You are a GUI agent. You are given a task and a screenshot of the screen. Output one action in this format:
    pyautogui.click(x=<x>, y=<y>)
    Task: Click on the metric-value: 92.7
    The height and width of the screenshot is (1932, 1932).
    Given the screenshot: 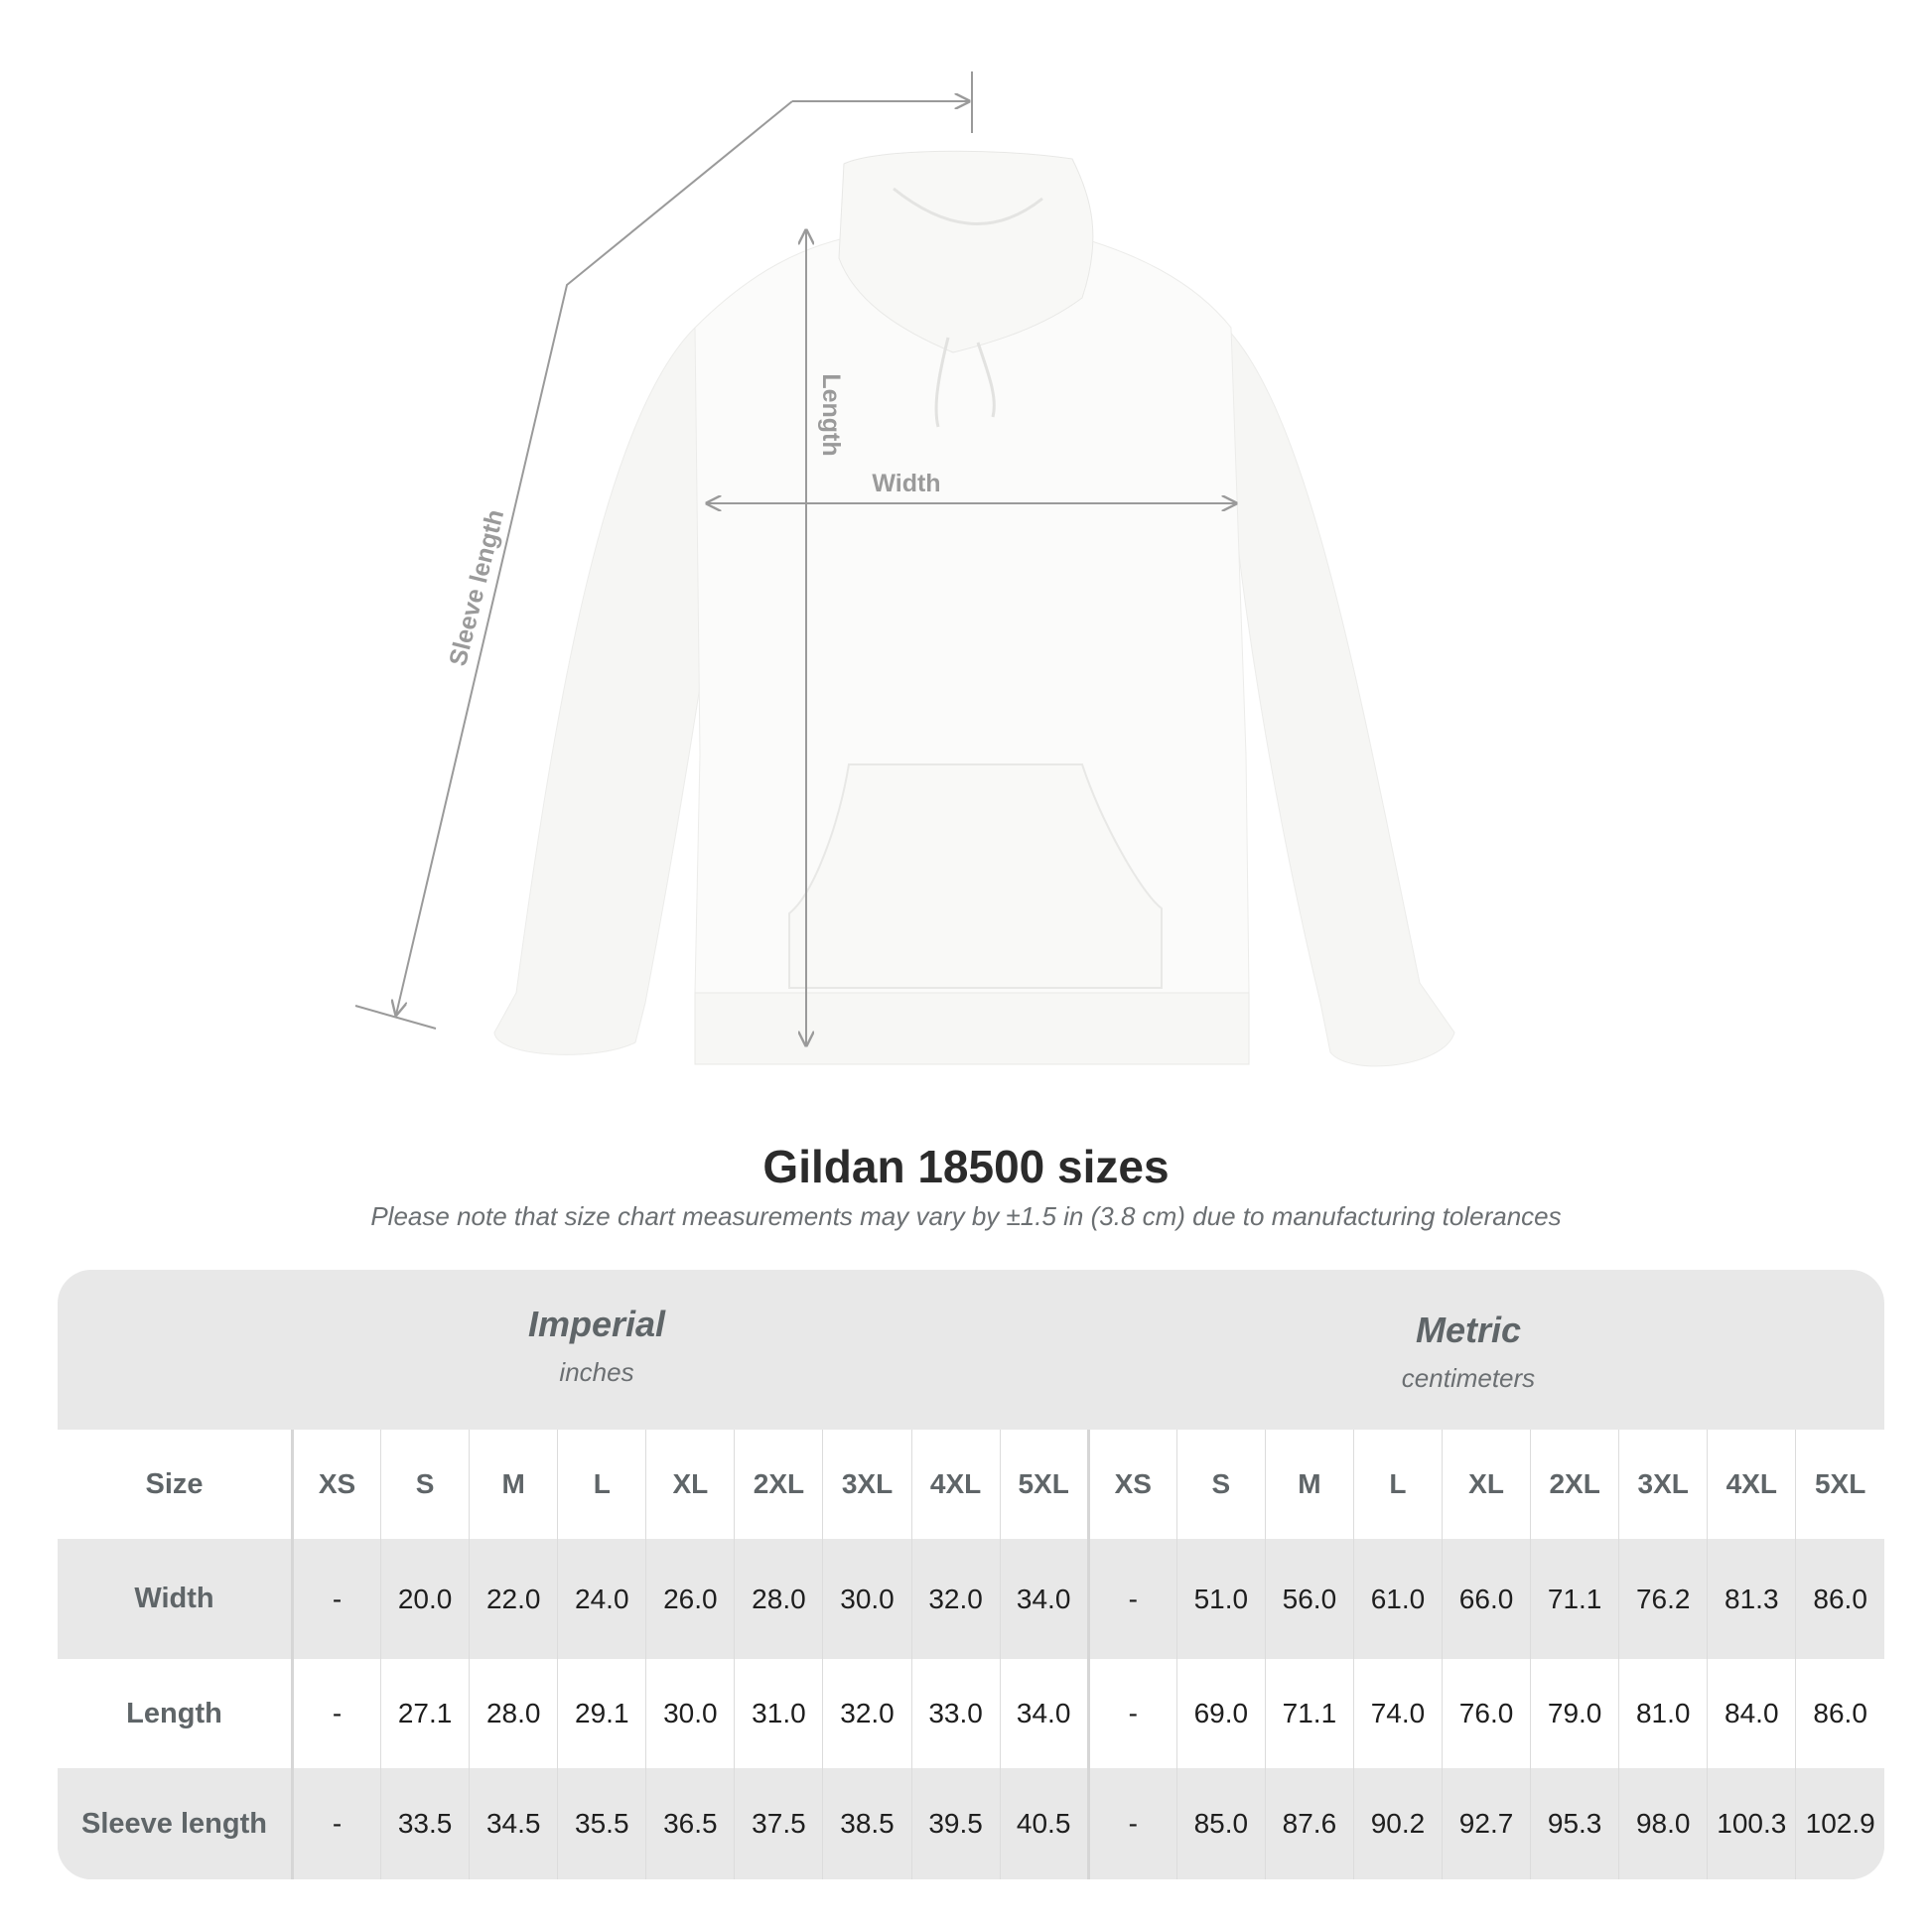 What is the action you would take?
    pyautogui.click(x=1486, y=1823)
    